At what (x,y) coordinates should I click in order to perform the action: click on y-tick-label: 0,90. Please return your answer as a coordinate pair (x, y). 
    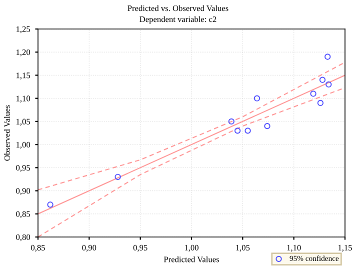
    Looking at the image, I should click on (23, 191).